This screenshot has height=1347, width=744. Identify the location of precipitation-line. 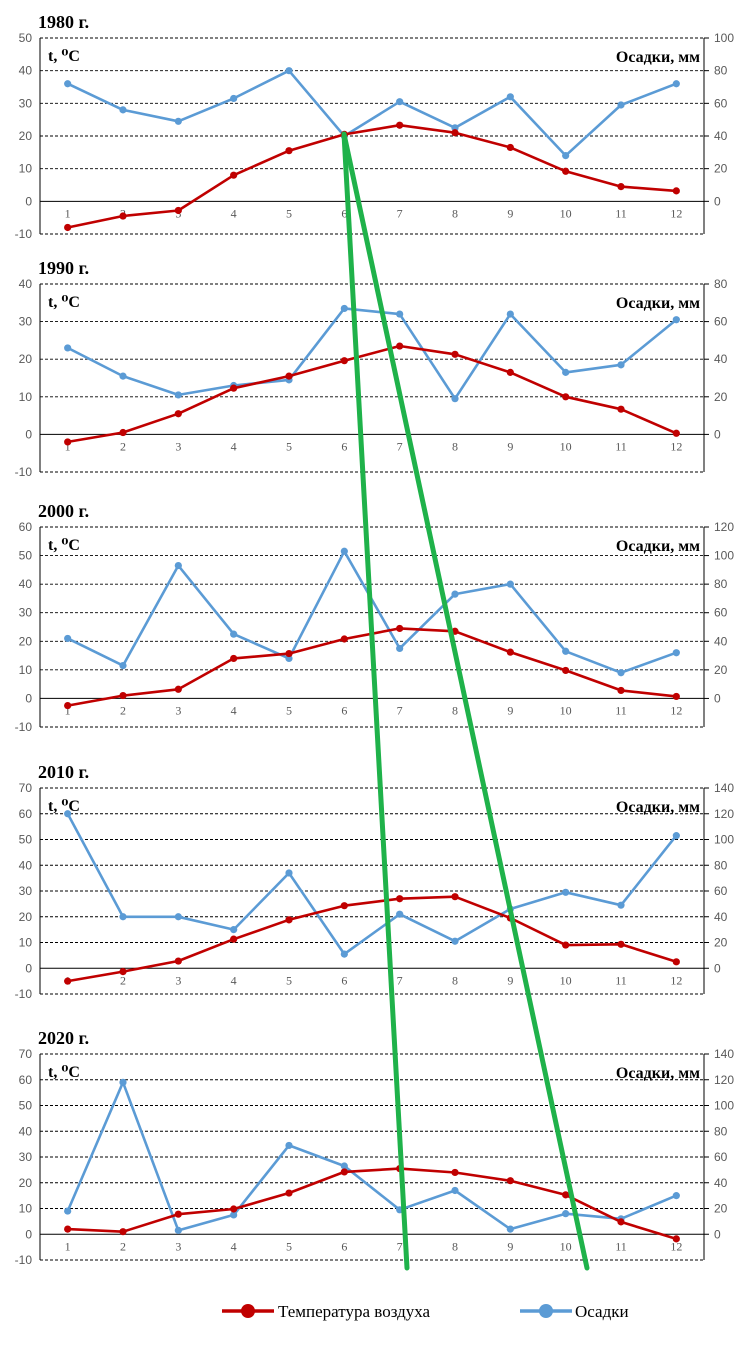
(372, 884).